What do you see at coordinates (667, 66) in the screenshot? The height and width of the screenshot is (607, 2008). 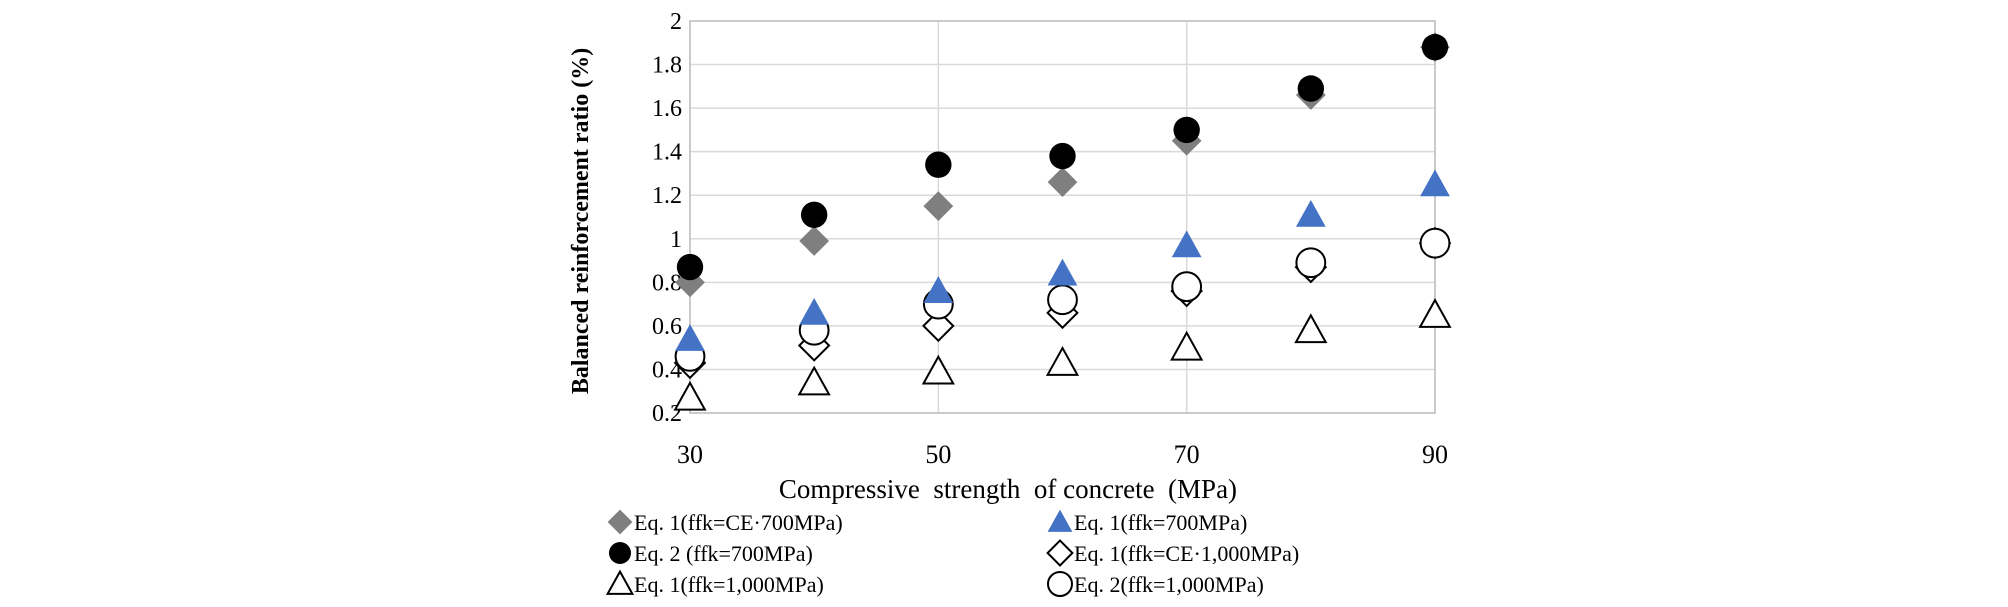 I see `y-tick-label: 1.8` at bounding box center [667, 66].